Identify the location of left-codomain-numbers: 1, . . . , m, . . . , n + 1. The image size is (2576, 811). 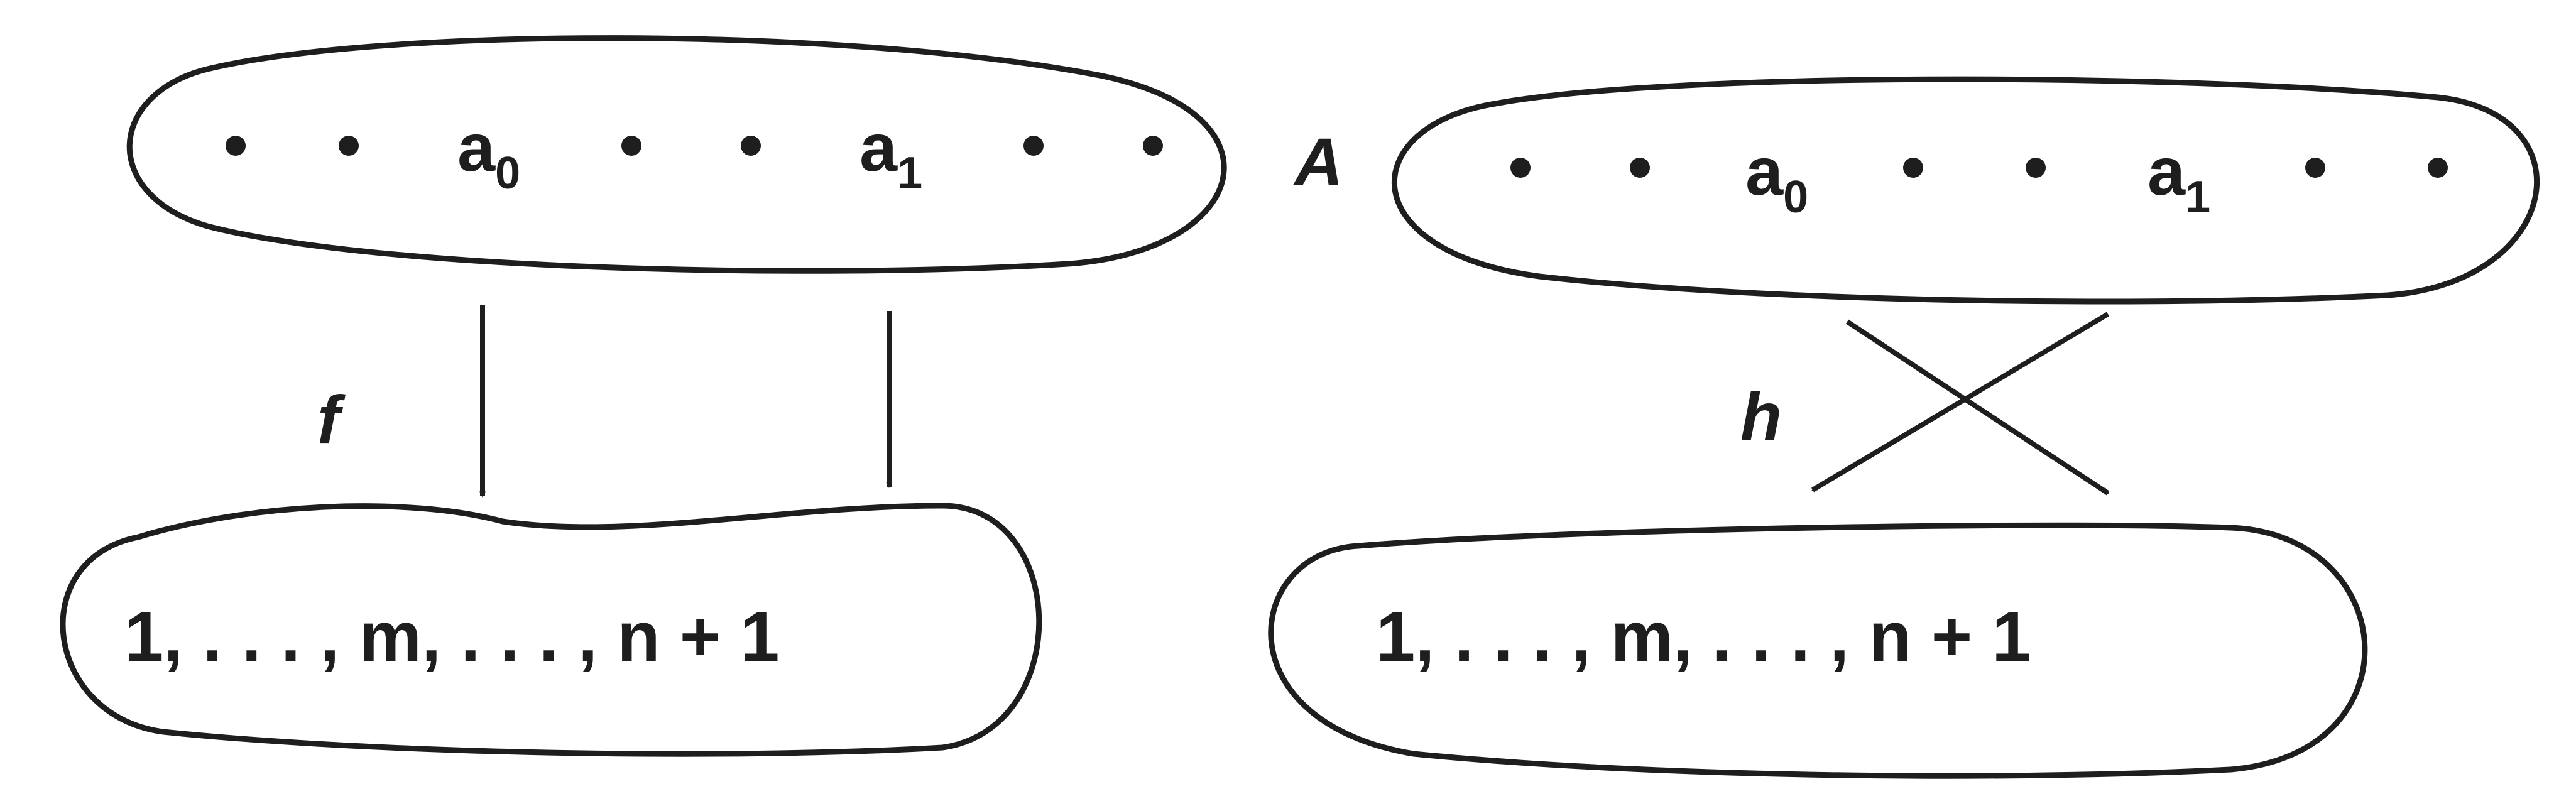
(452, 636).